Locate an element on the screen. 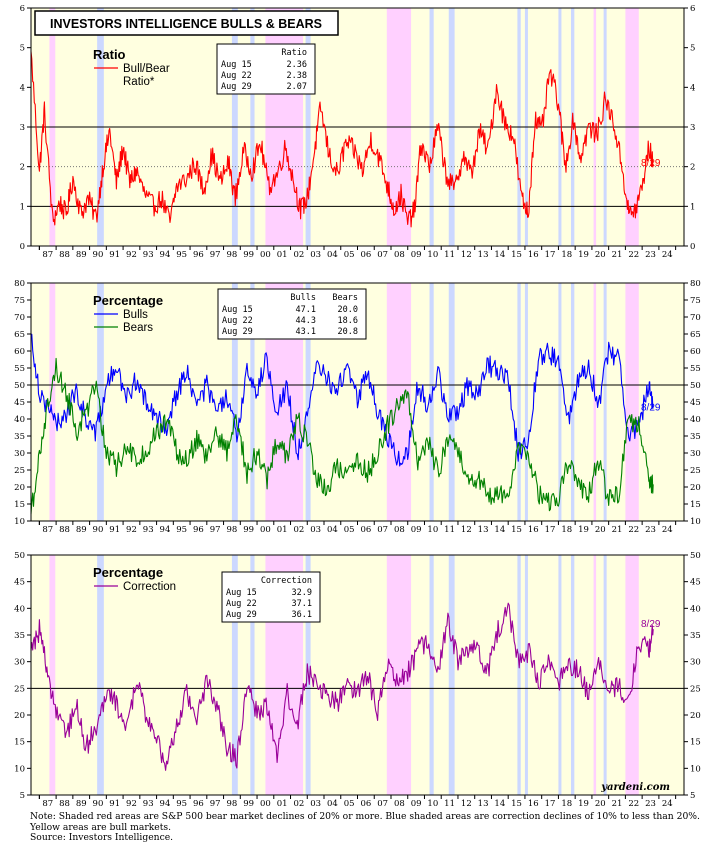  y-tick-label-left: 45 is located at coordinates (19, 583).